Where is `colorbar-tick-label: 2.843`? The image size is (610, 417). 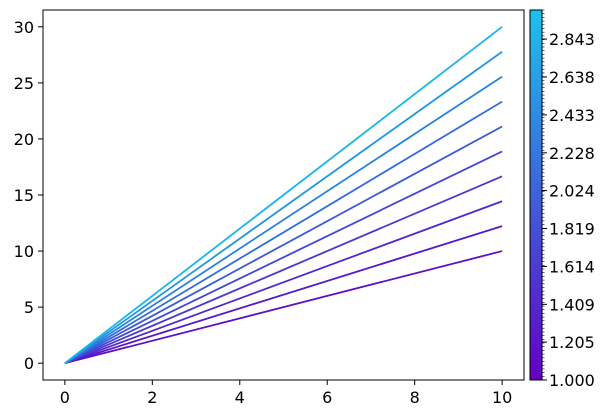
colorbar-tick-label: 2.843 is located at coordinates (572, 39).